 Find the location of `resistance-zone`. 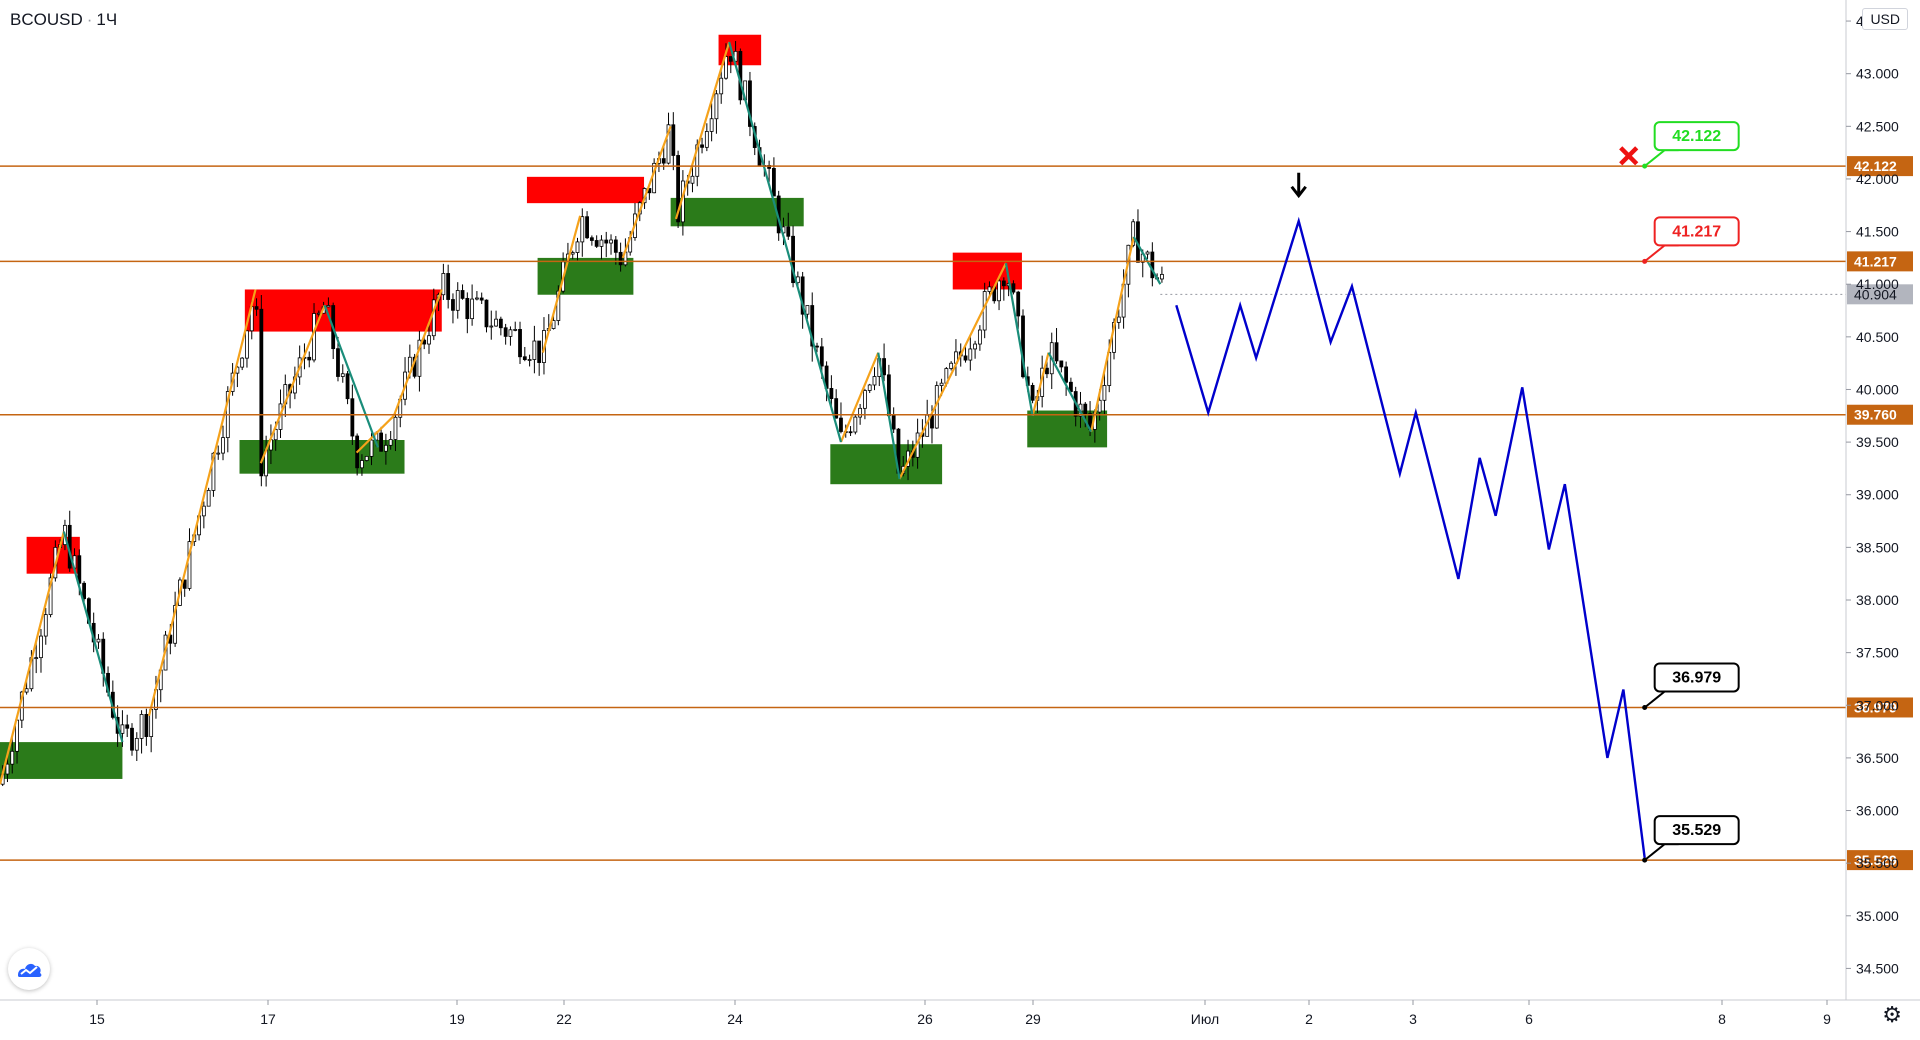

resistance-zone is located at coordinates (343, 310).